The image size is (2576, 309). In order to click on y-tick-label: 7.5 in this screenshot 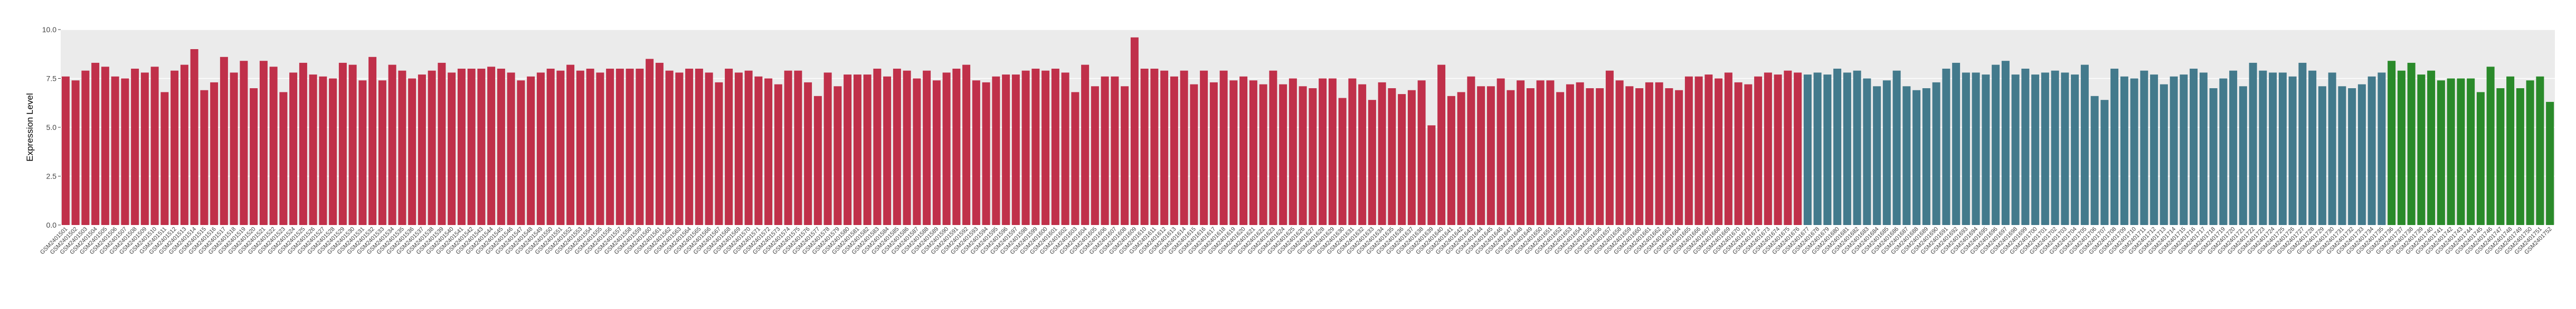, I will do `click(51, 78)`.